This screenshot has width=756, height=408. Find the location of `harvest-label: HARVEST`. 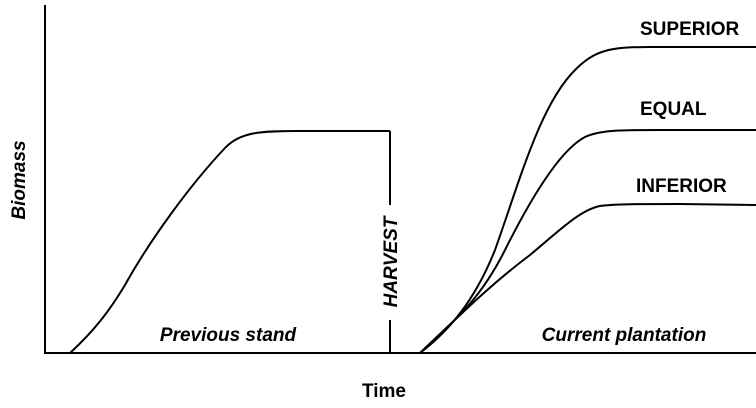

harvest-label: HARVEST is located at coordinates (391, 261).